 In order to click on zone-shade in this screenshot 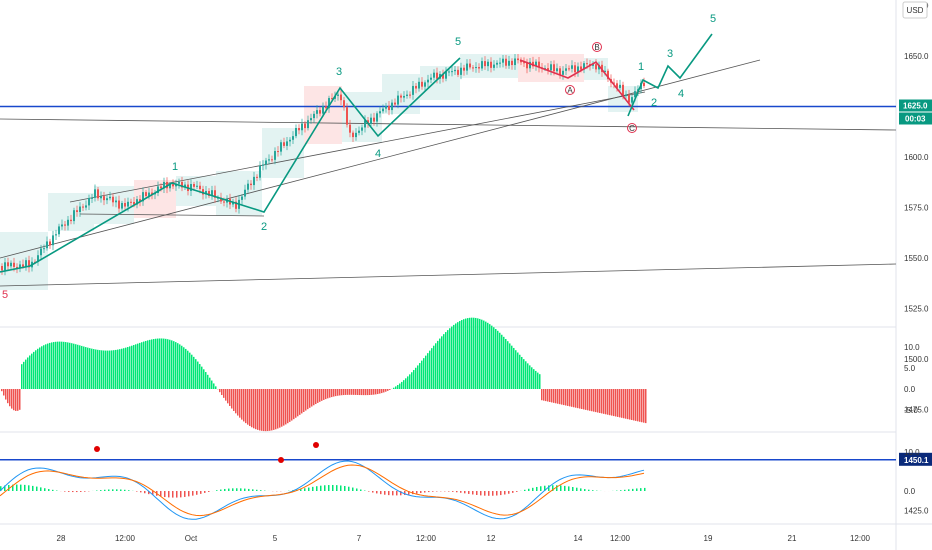, I will do `click(71, 212)`.